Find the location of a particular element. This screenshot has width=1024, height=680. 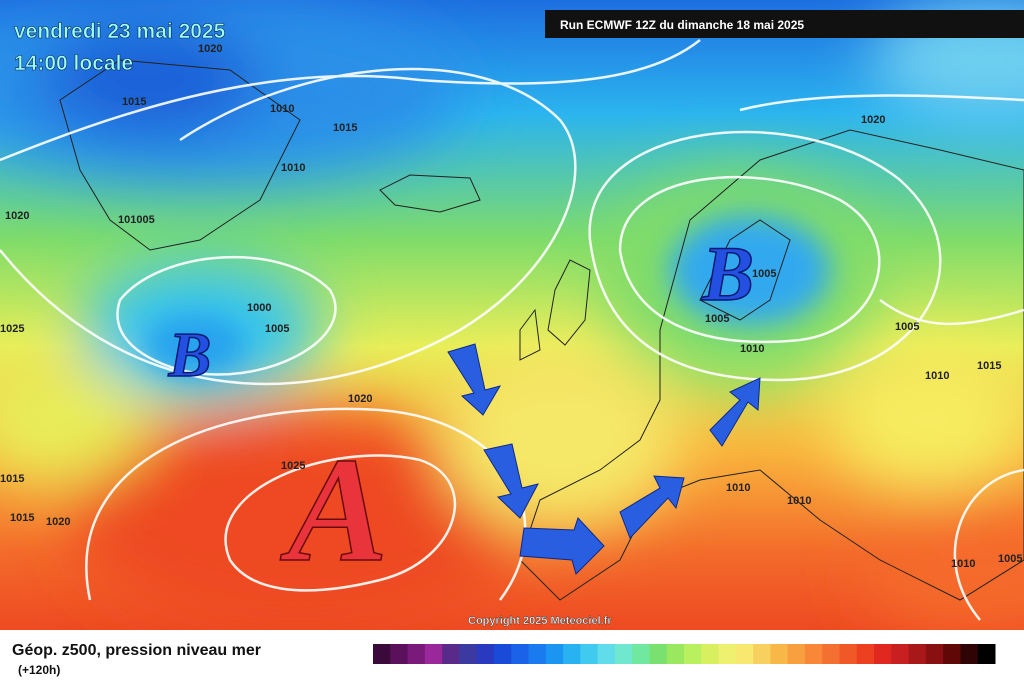

run-info: Run ECMWF 12Z du dimanche 18 mai 2025 is located at coordinates (682, 25).